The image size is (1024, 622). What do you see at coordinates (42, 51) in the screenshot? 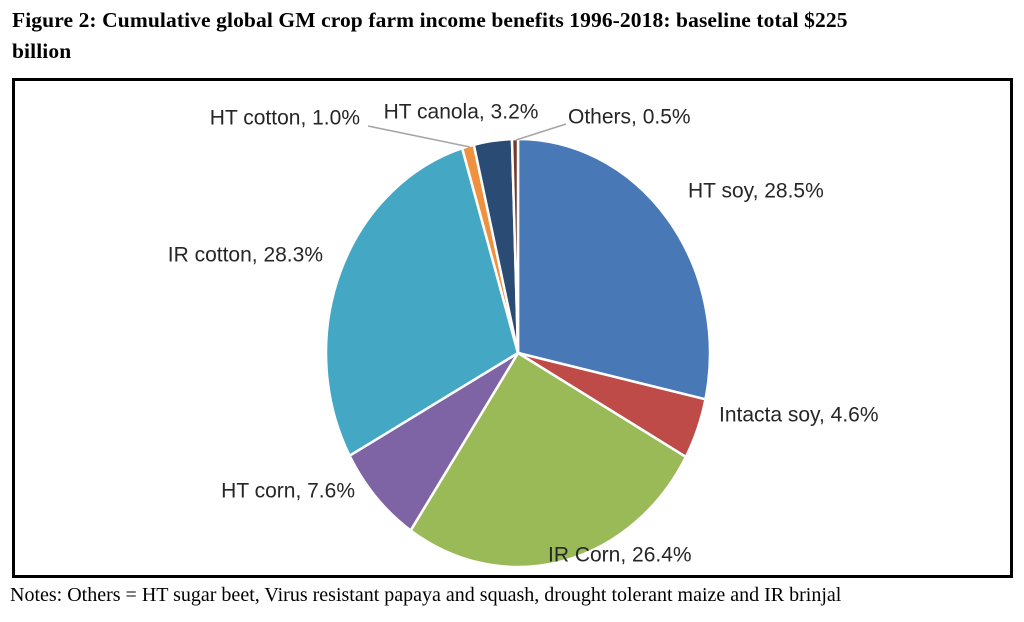
I see `figure-title-line2: billion` at bounding box center [42, 51].